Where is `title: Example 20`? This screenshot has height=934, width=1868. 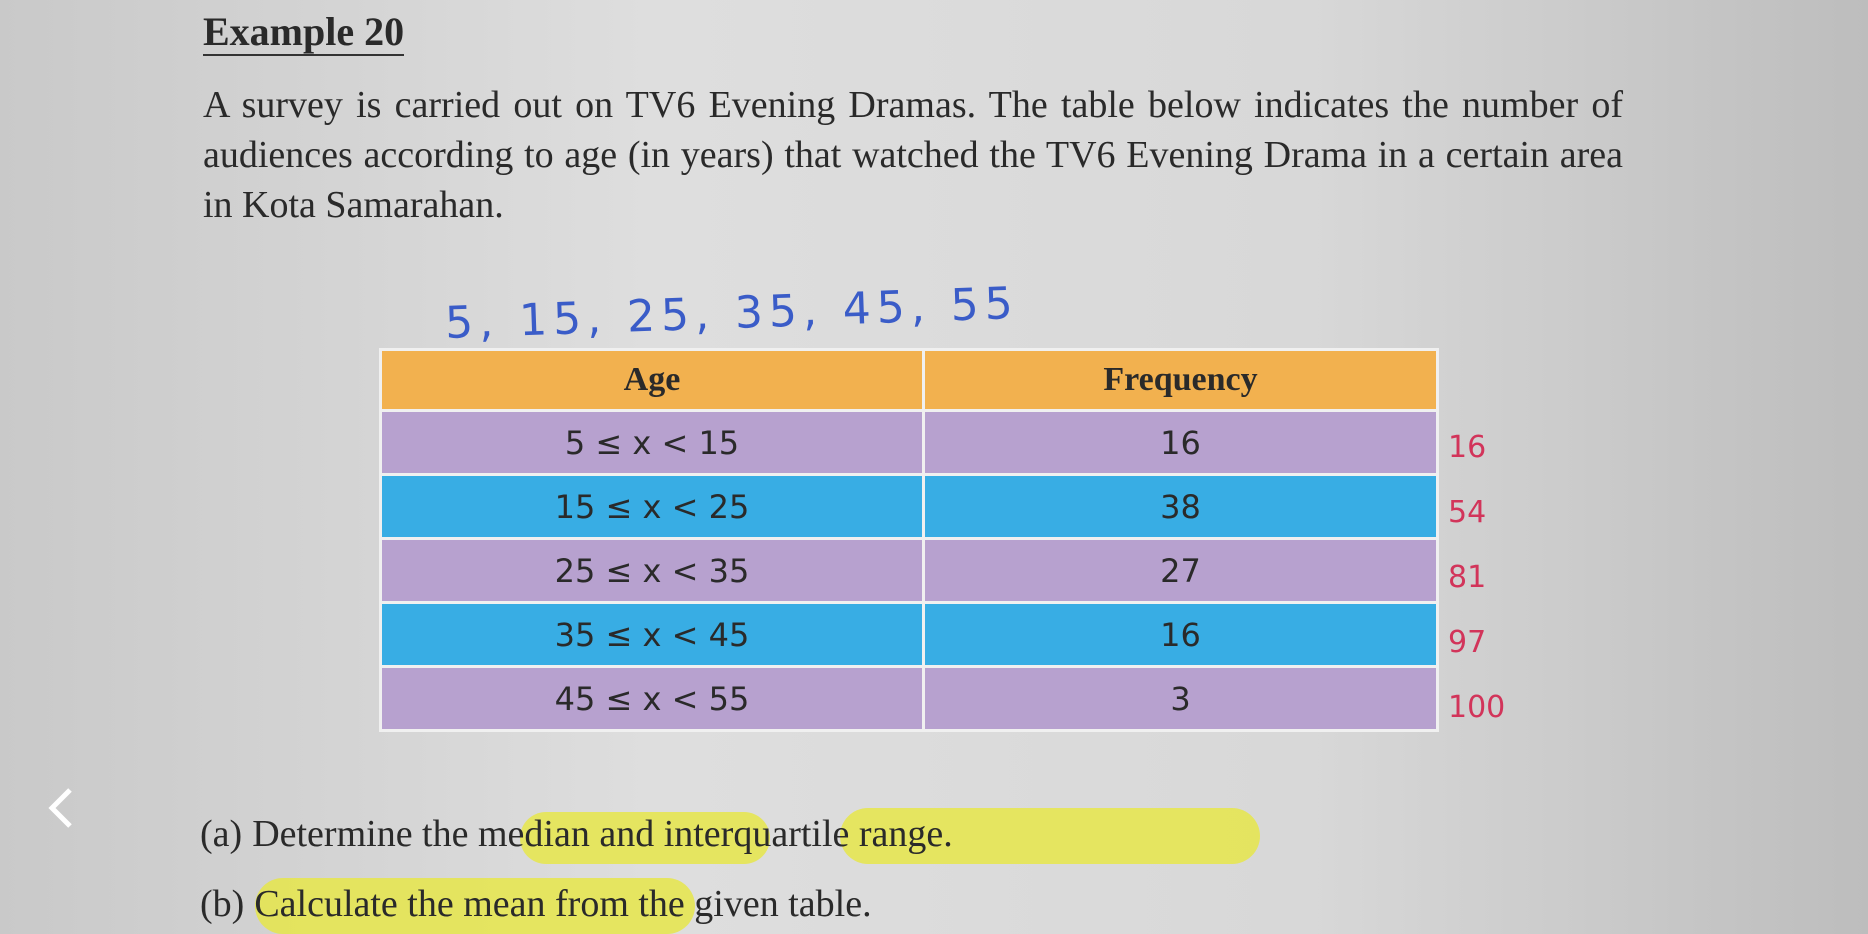
title: Example 20 is located at coordinates (304, 32).